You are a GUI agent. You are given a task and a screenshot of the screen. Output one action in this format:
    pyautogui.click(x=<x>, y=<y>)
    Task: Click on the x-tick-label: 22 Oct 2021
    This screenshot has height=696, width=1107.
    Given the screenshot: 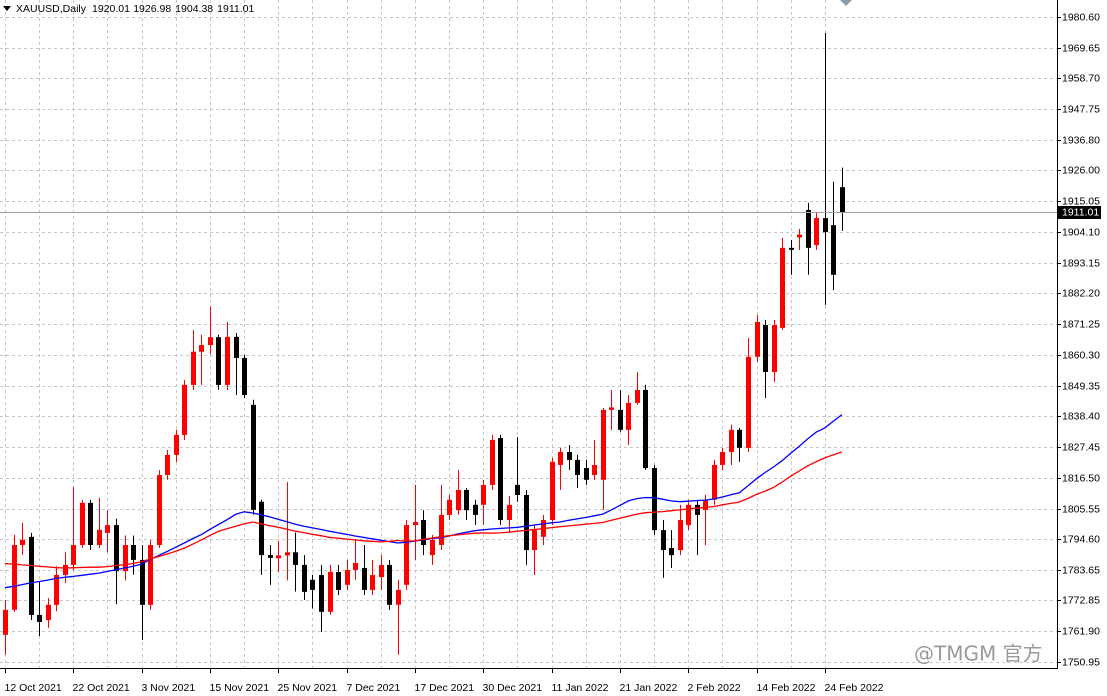 What is the action you would take?
    pyautogui.click(x=101, y=688)
    